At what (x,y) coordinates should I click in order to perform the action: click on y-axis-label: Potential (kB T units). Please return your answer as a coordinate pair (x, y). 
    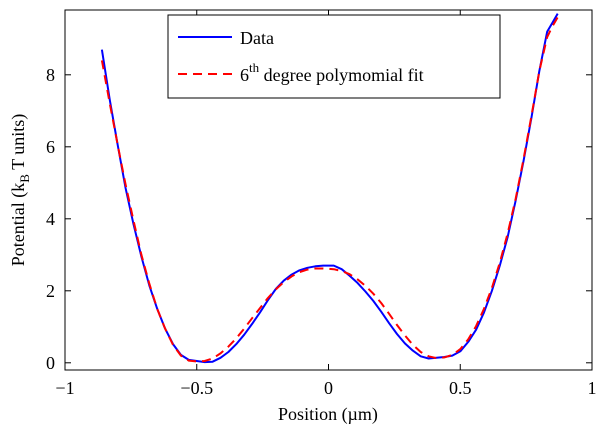
    Looking at the image, I should click on (20, 190).